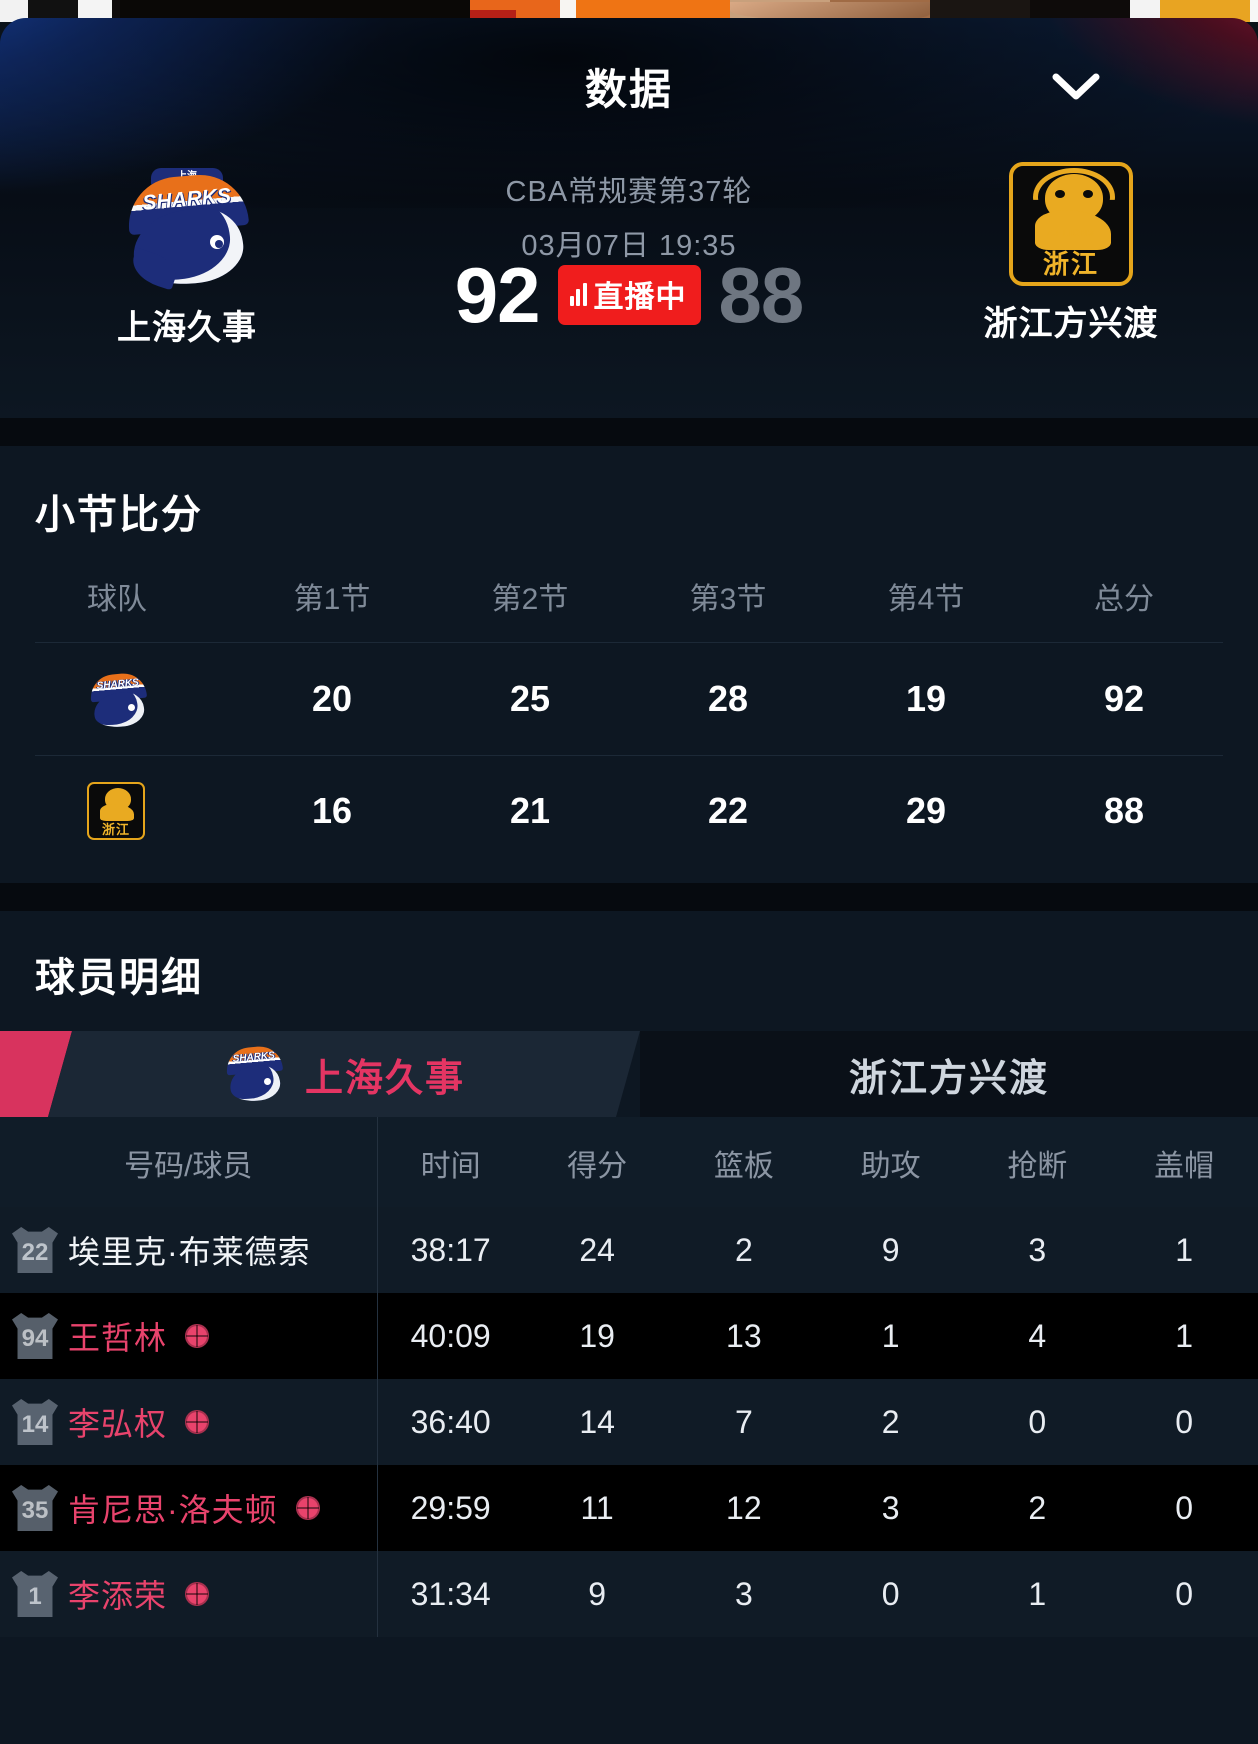  What do you see at coordinates (640, 297) in the screenshot?
I see `live-status-label: 直播中` at bounding box center [640, 297].